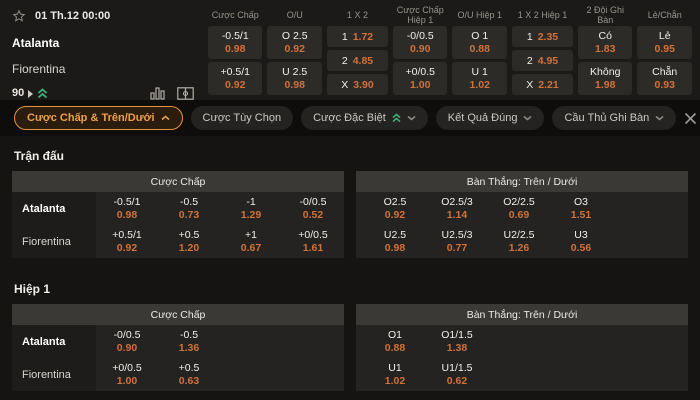 Image resolution: width=700 pixels, height=400 pixels. Describe the element at coordinates (19, 16) in the screenshot. I see `favorite-star-icon` at that location.